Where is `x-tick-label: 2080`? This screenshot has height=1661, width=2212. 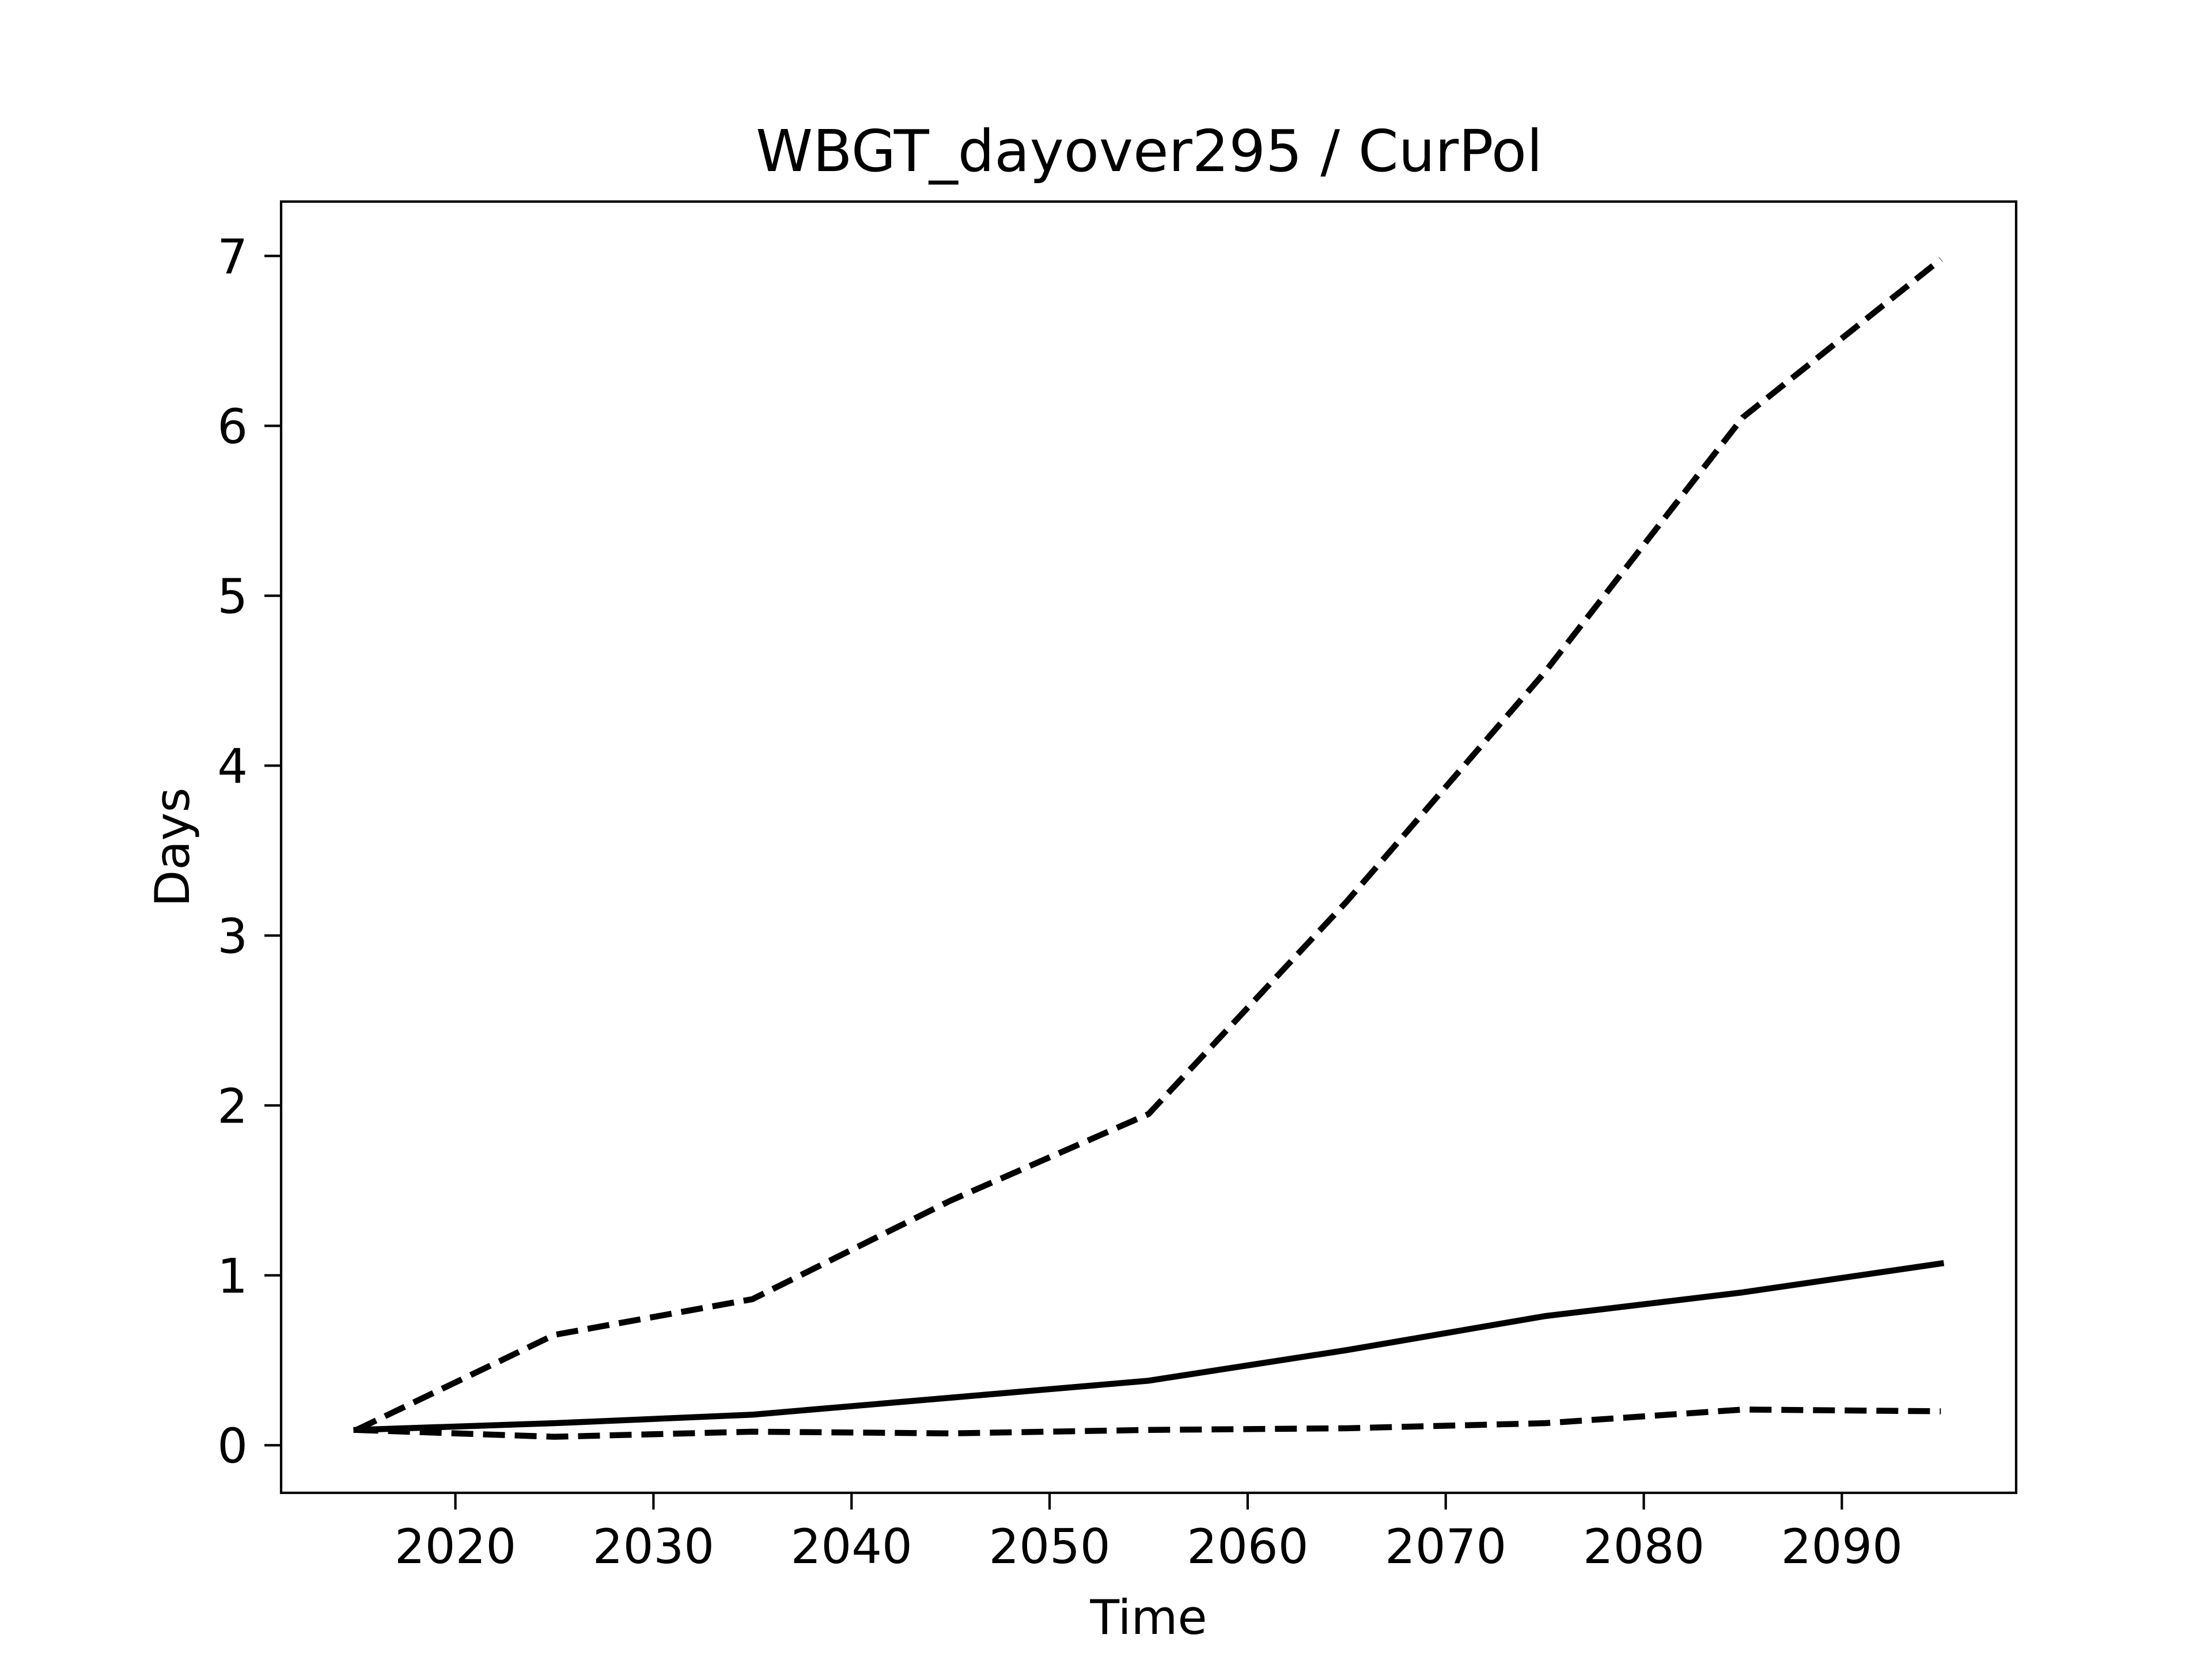
x-tick-label: 2080 is located at coordinates (1644, 1547).